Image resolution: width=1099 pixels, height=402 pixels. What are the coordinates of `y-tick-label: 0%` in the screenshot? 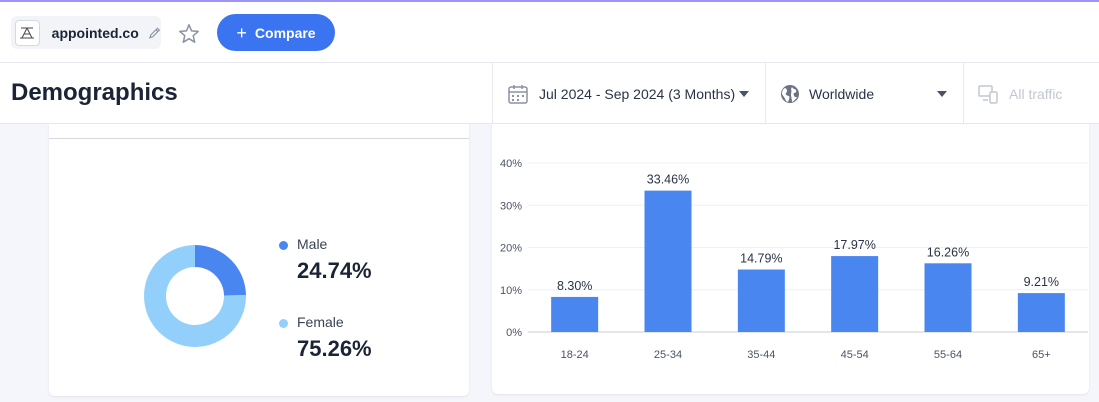 It's located at (514, 333).